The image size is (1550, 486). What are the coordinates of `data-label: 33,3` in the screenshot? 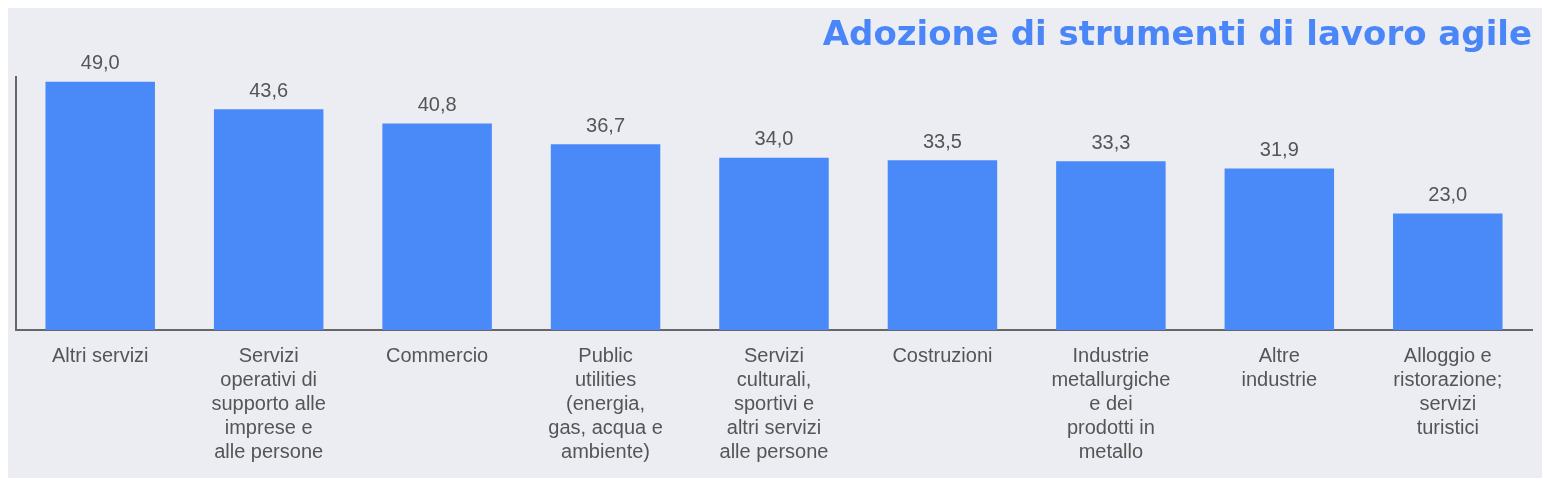 It's located at (1111, 141).